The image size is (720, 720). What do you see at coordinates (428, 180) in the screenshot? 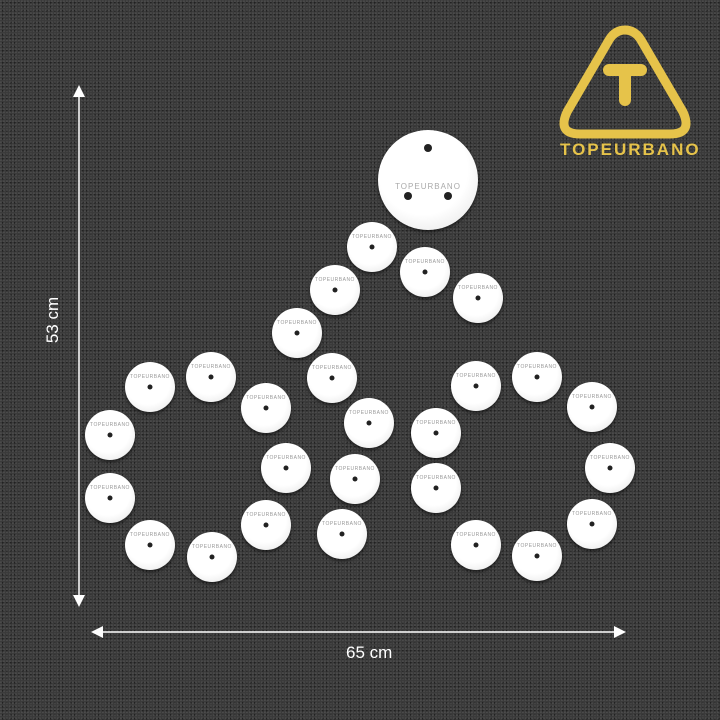
I see `large-stud: TOPEURBANO` at bounding box center [428, 180].